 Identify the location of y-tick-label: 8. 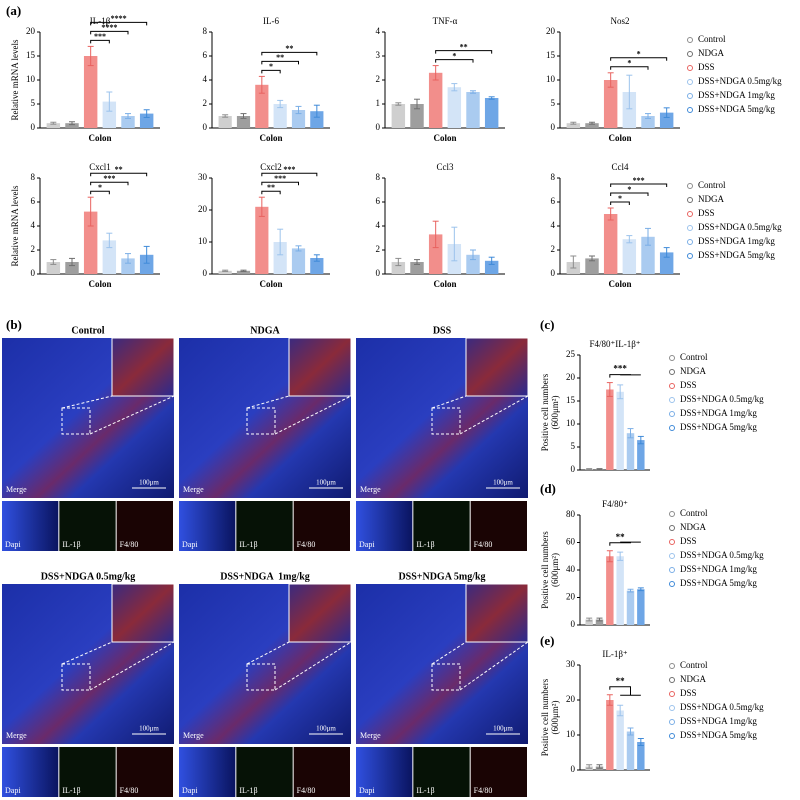
(33, 177).